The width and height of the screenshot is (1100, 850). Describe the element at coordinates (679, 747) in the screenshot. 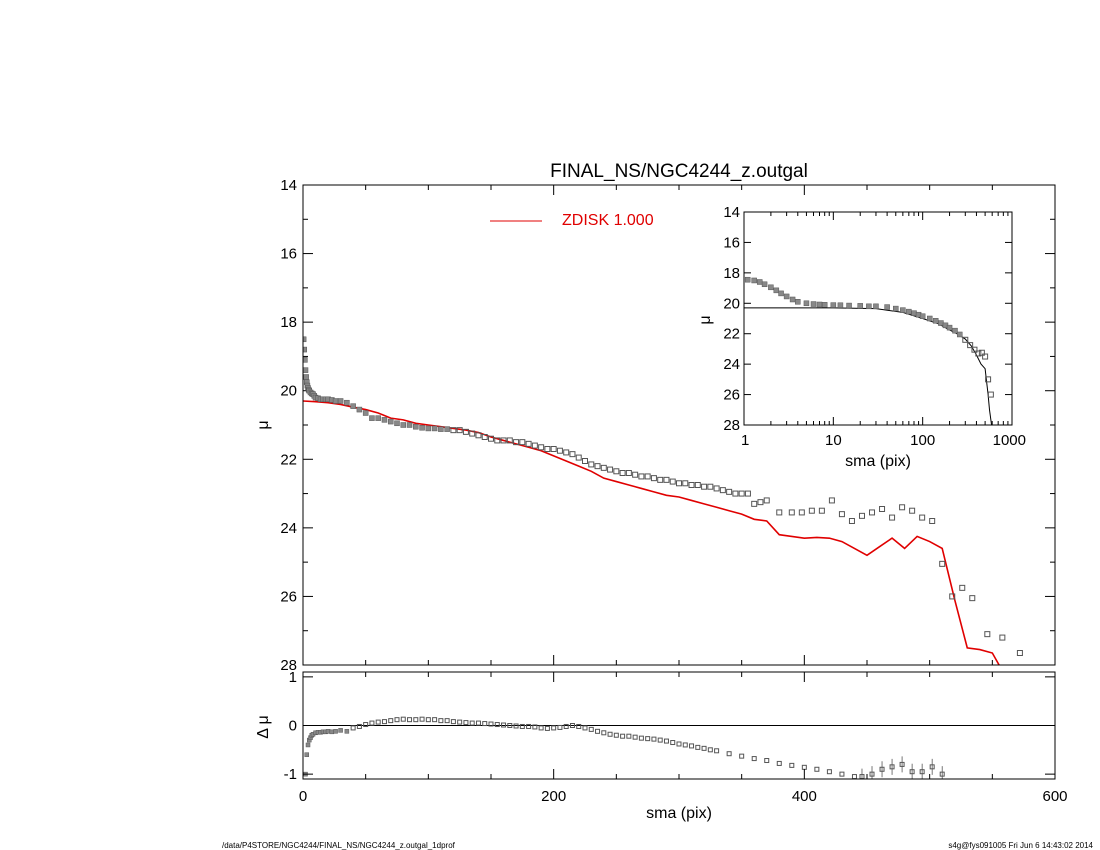

I see `residual-plot-area` at that location.